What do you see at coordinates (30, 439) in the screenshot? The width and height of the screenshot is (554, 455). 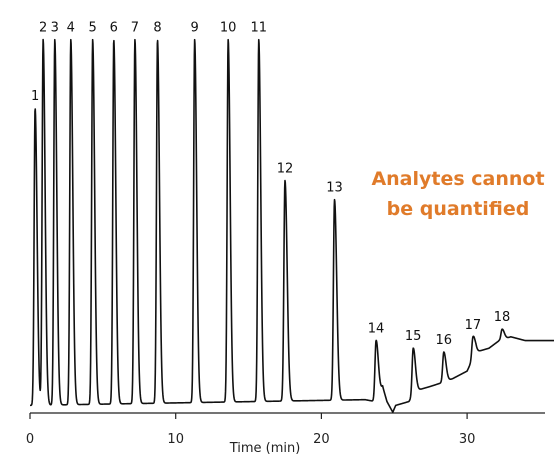 I see `x-tick-label: 0` at bounding box center [30, 439].